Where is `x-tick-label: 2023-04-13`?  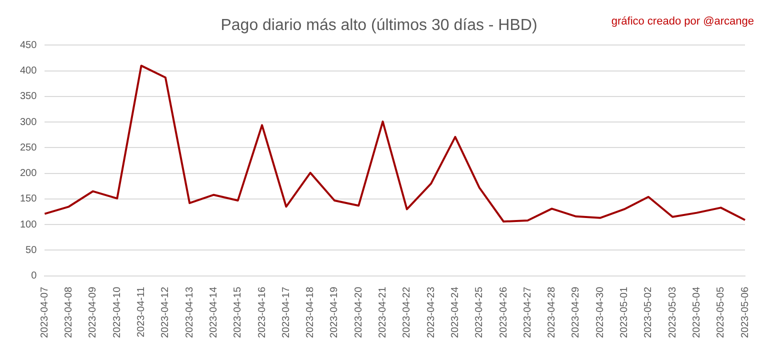 x-tick-label: 2023-04-13 is located at coordinates (190, 312).